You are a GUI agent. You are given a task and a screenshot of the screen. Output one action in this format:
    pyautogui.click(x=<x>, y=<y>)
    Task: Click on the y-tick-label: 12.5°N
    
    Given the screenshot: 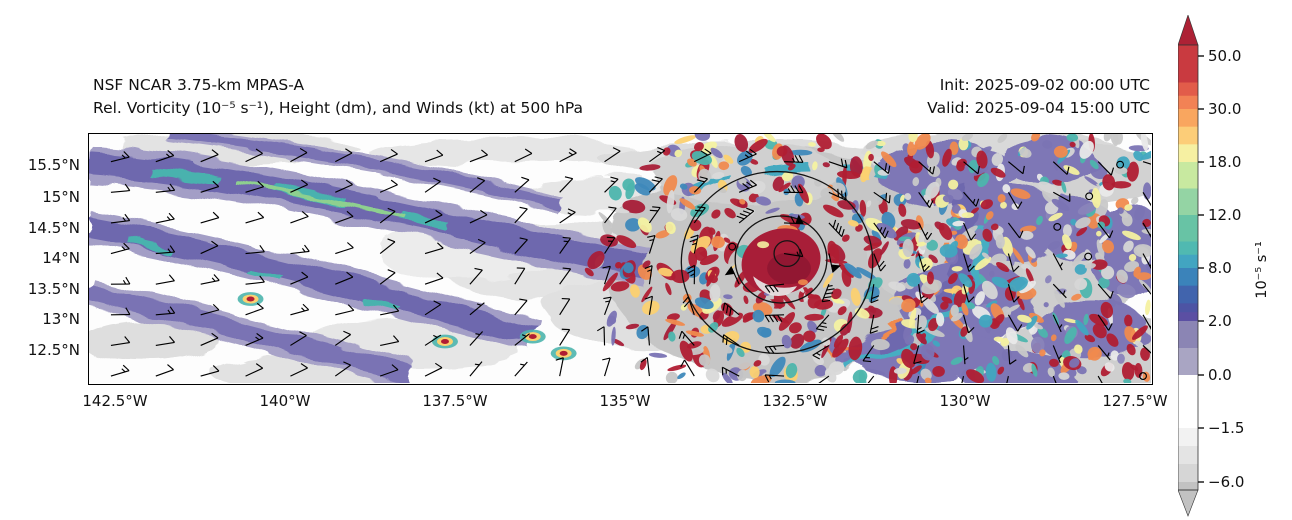 What is the action you would take?
    pyautogui.click(x=53, y=350)
    